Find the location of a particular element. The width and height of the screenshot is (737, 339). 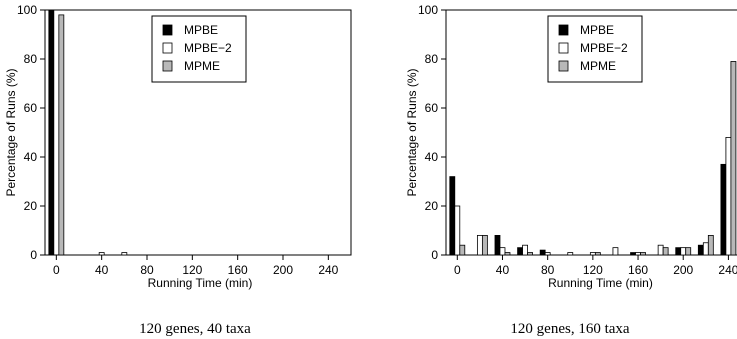

figure-caption: 120 genes, 160 taxa is located at coordinates (569, 329).